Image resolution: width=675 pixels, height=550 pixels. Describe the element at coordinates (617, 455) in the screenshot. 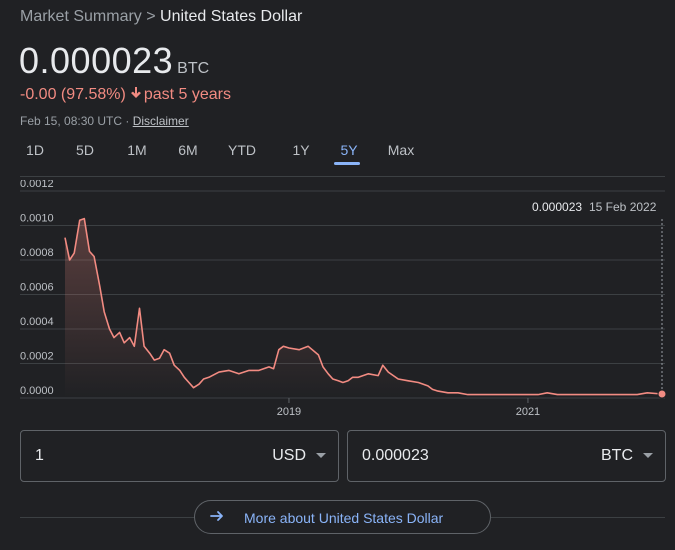

I see `converter-to-currency-label: BTC` at that location.